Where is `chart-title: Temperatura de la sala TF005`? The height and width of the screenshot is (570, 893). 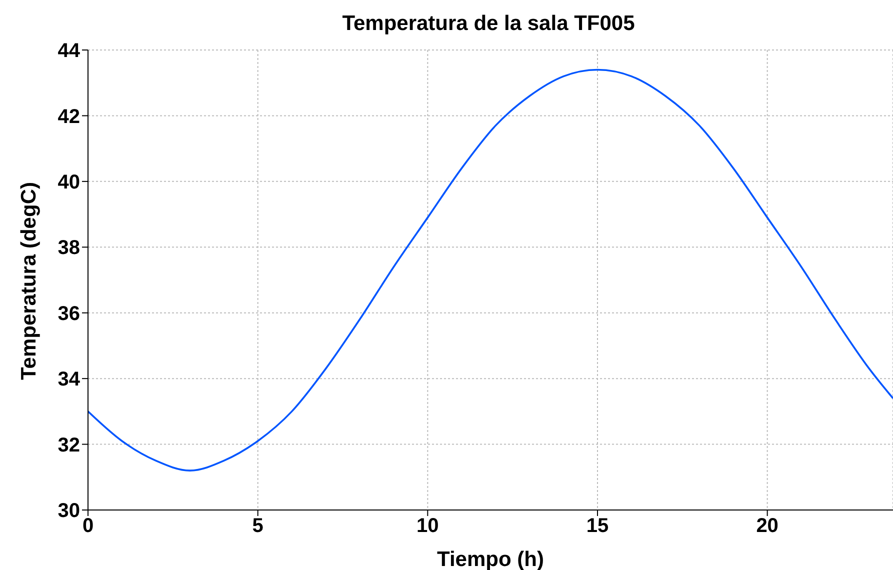
chart-title: Temperatura de la sala TF005 is located at coordinates (488, 24).